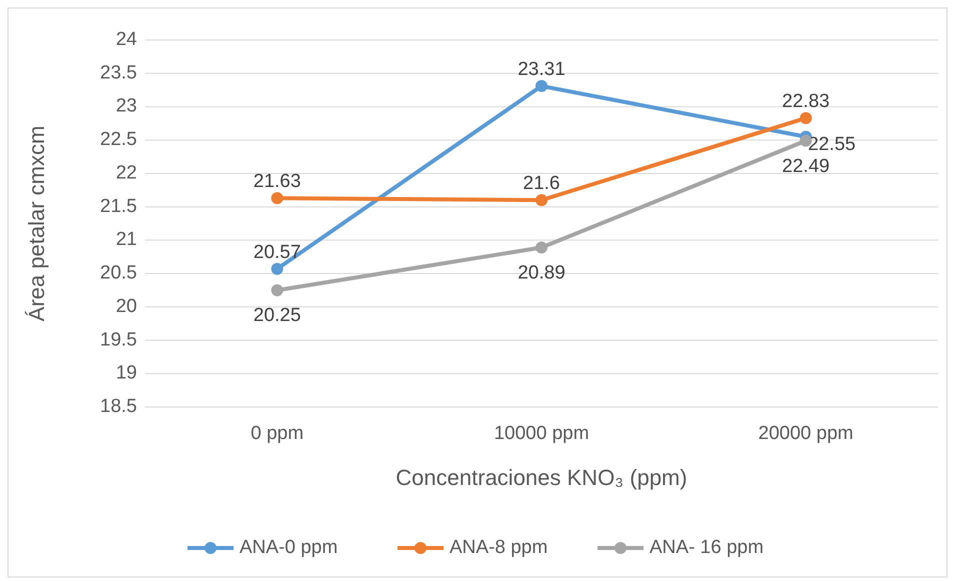  I want to click on data-label: 22.55, so click(832, 144).